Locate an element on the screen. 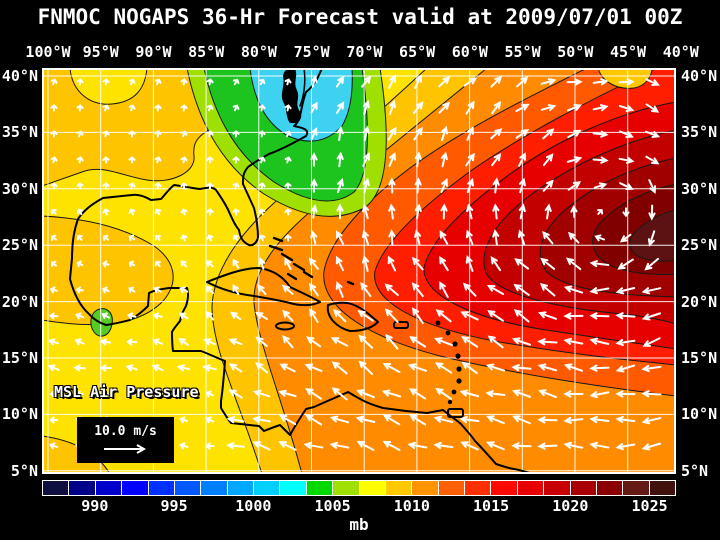 The height and width of the screenshot is (540, 720). colorbar-tick: 1005 is located at coordinates (332, 506).